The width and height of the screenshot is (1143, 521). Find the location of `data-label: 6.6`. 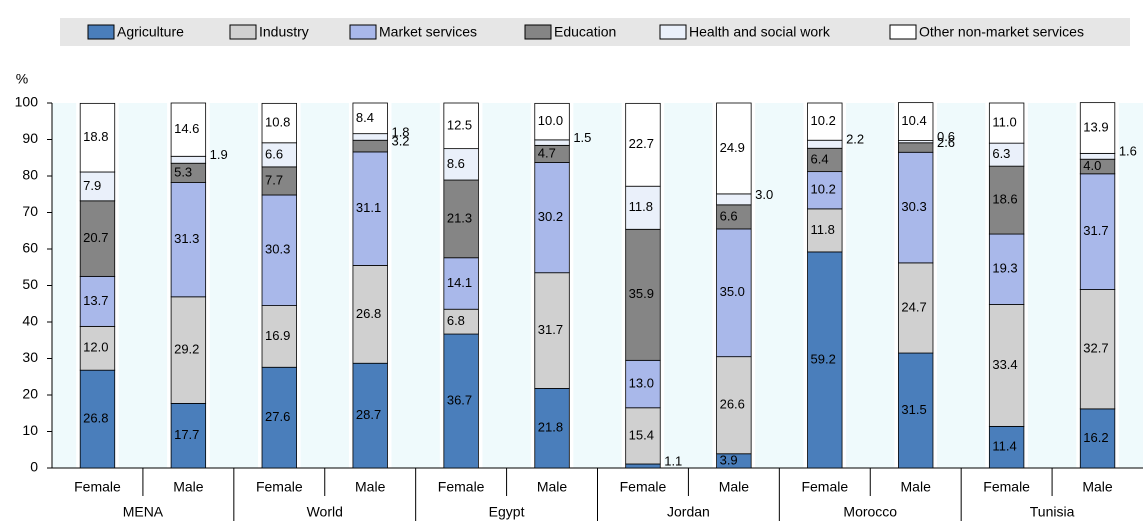

data-label: 6.6 is located at coordinates (729, 215).